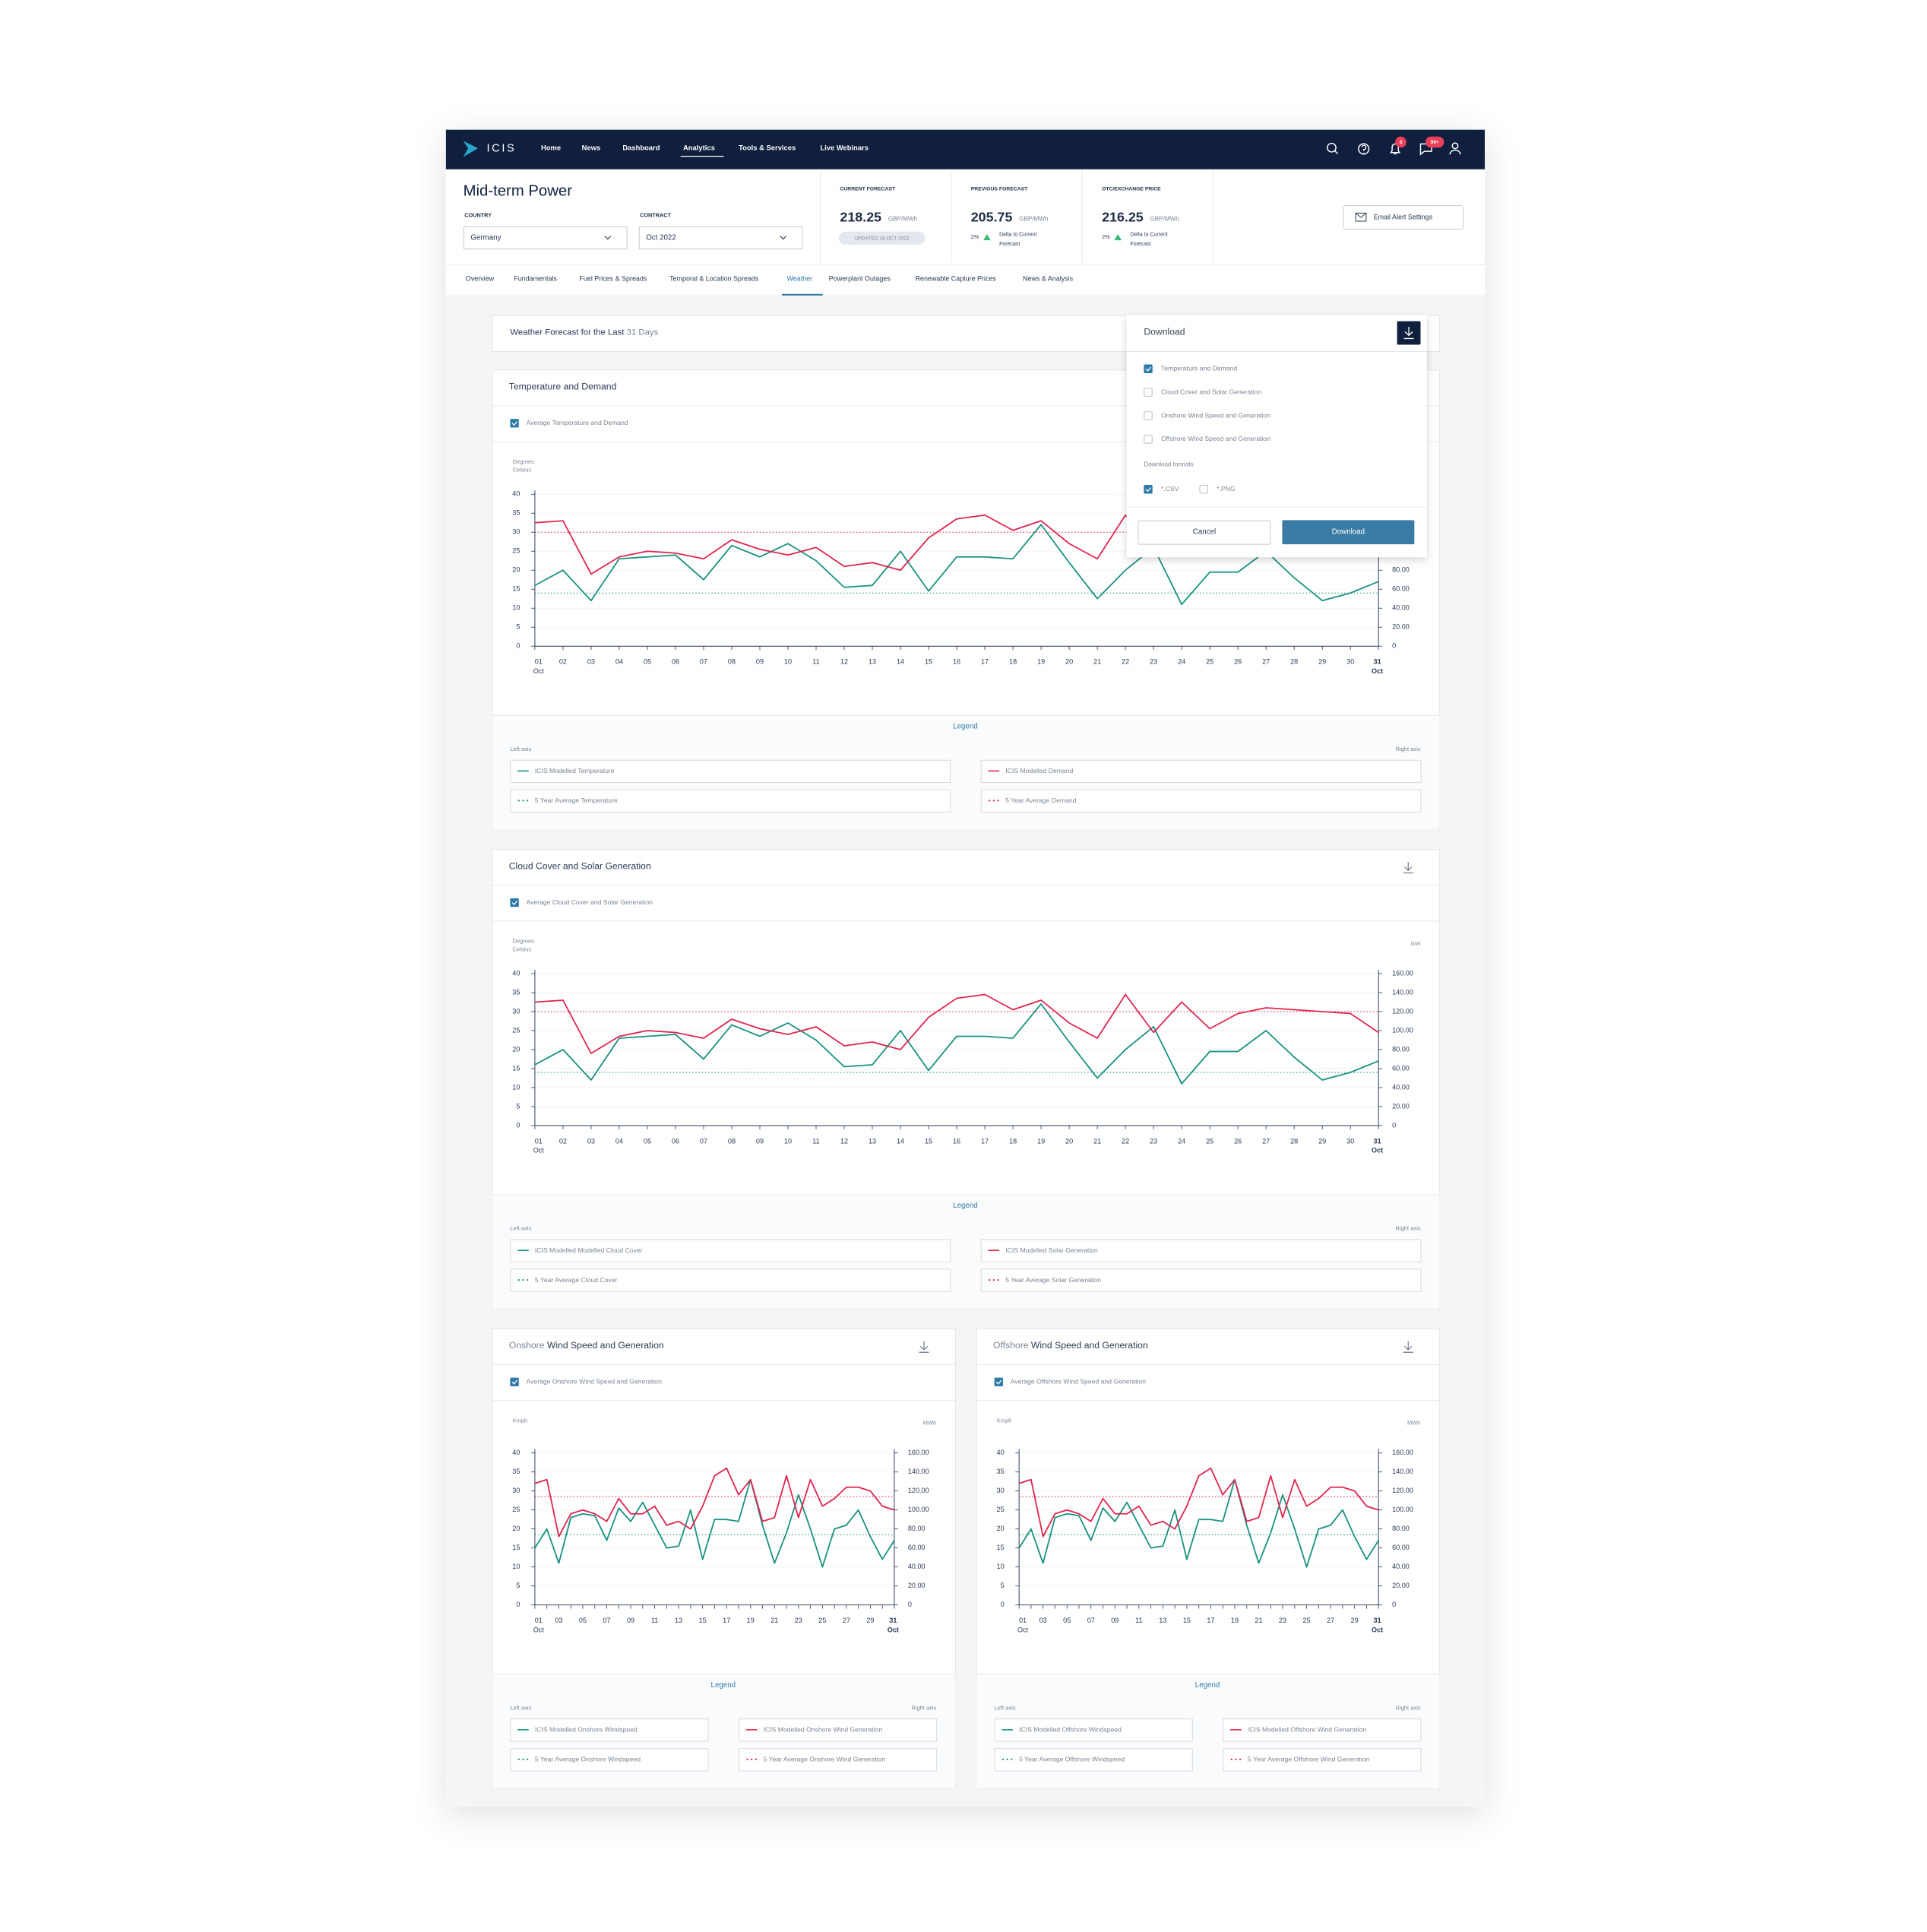  Describe the element at coordinates (1404, 217) in the screenshot. I see `email-button` at that location.